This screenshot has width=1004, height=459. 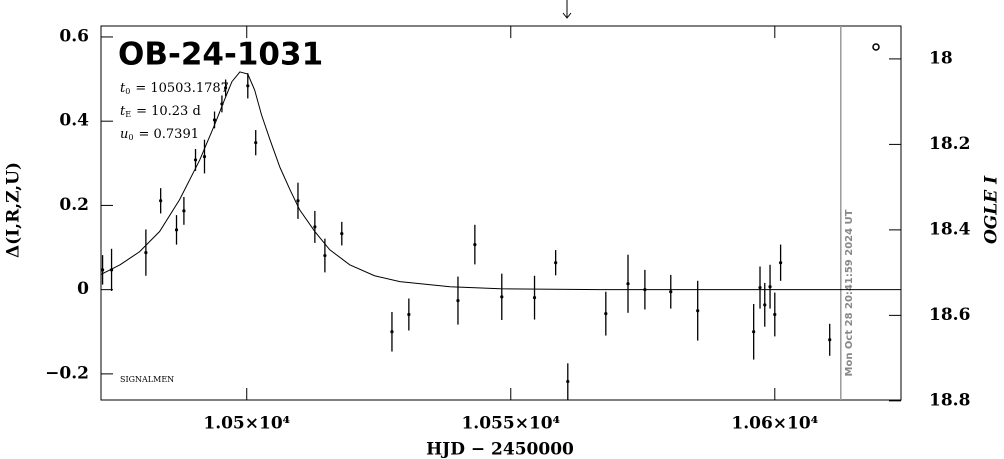 I want to click on y-tick-label: −0.2, so click(x=67, y=373).